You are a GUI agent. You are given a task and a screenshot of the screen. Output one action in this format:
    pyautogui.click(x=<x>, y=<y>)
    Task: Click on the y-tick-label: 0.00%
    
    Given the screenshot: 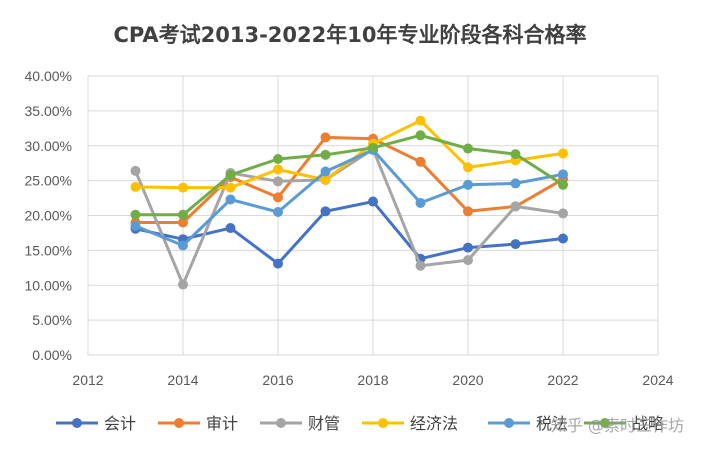 What is the action you would take?
    pyautogui.click(x=52, y=355)
    